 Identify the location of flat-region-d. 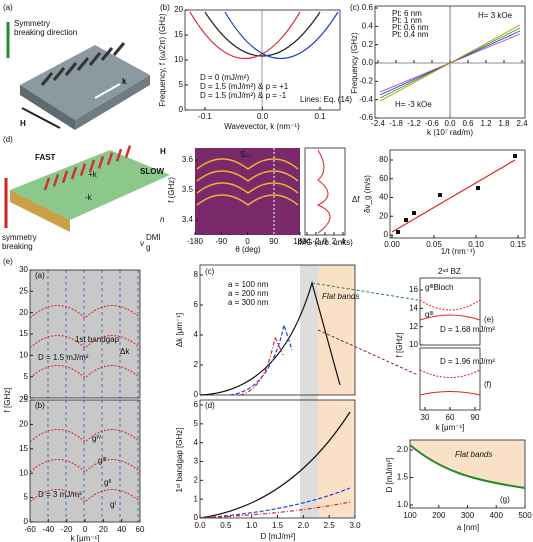
(336, 459).